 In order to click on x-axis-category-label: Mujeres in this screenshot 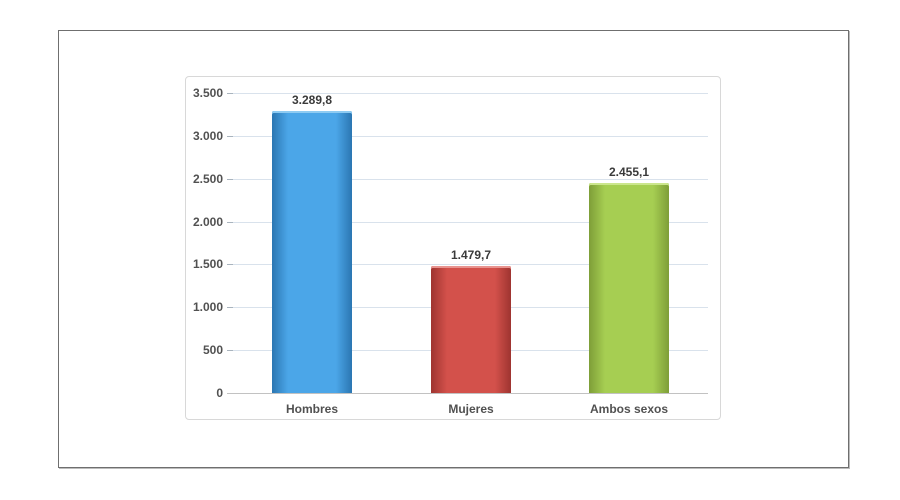, I will do `click(471, 409)`.